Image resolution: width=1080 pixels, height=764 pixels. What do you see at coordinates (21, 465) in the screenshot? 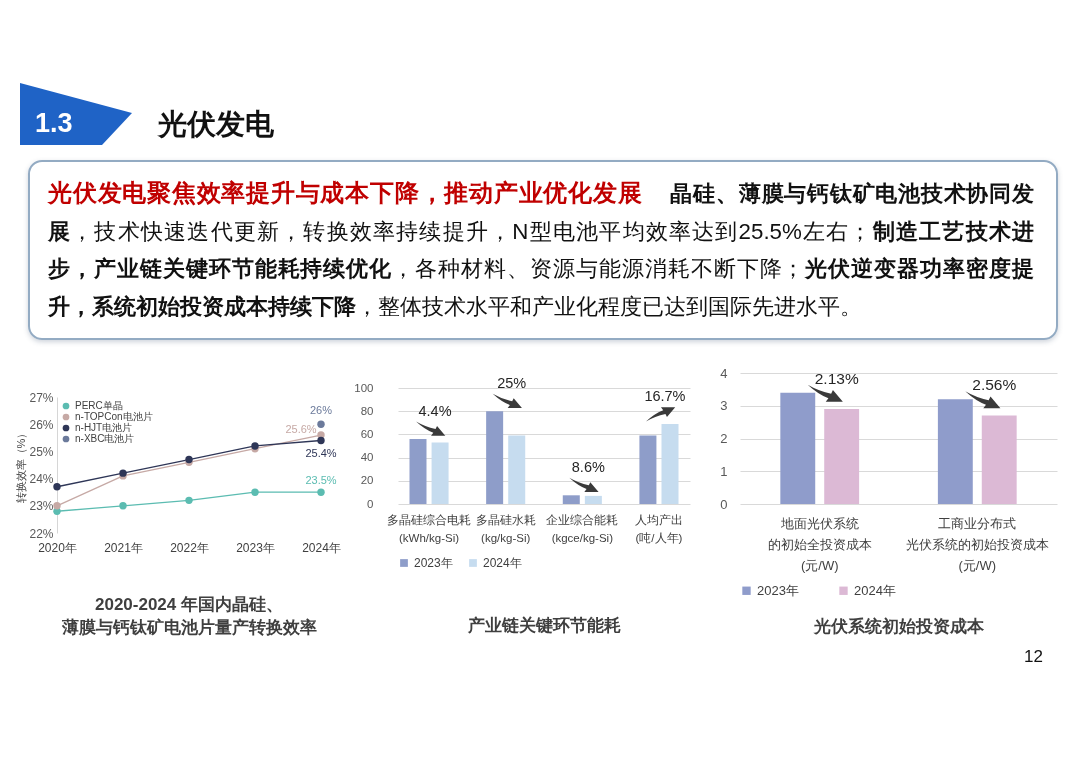
I see `y-axis-title: 转换效率（%）` at bounding box center [21, 465].